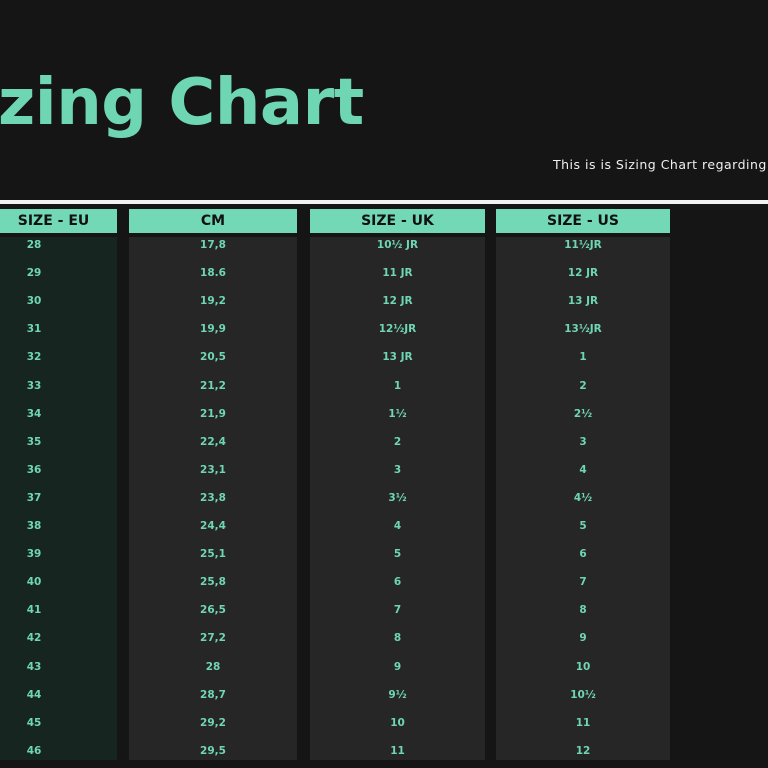 Image resolution: width=768 pixels, height=768 pixels. What do you see at coordinates (397, 413) in the screenshot?
I see `table-cell: 1½` at bounding box center [397, 413].